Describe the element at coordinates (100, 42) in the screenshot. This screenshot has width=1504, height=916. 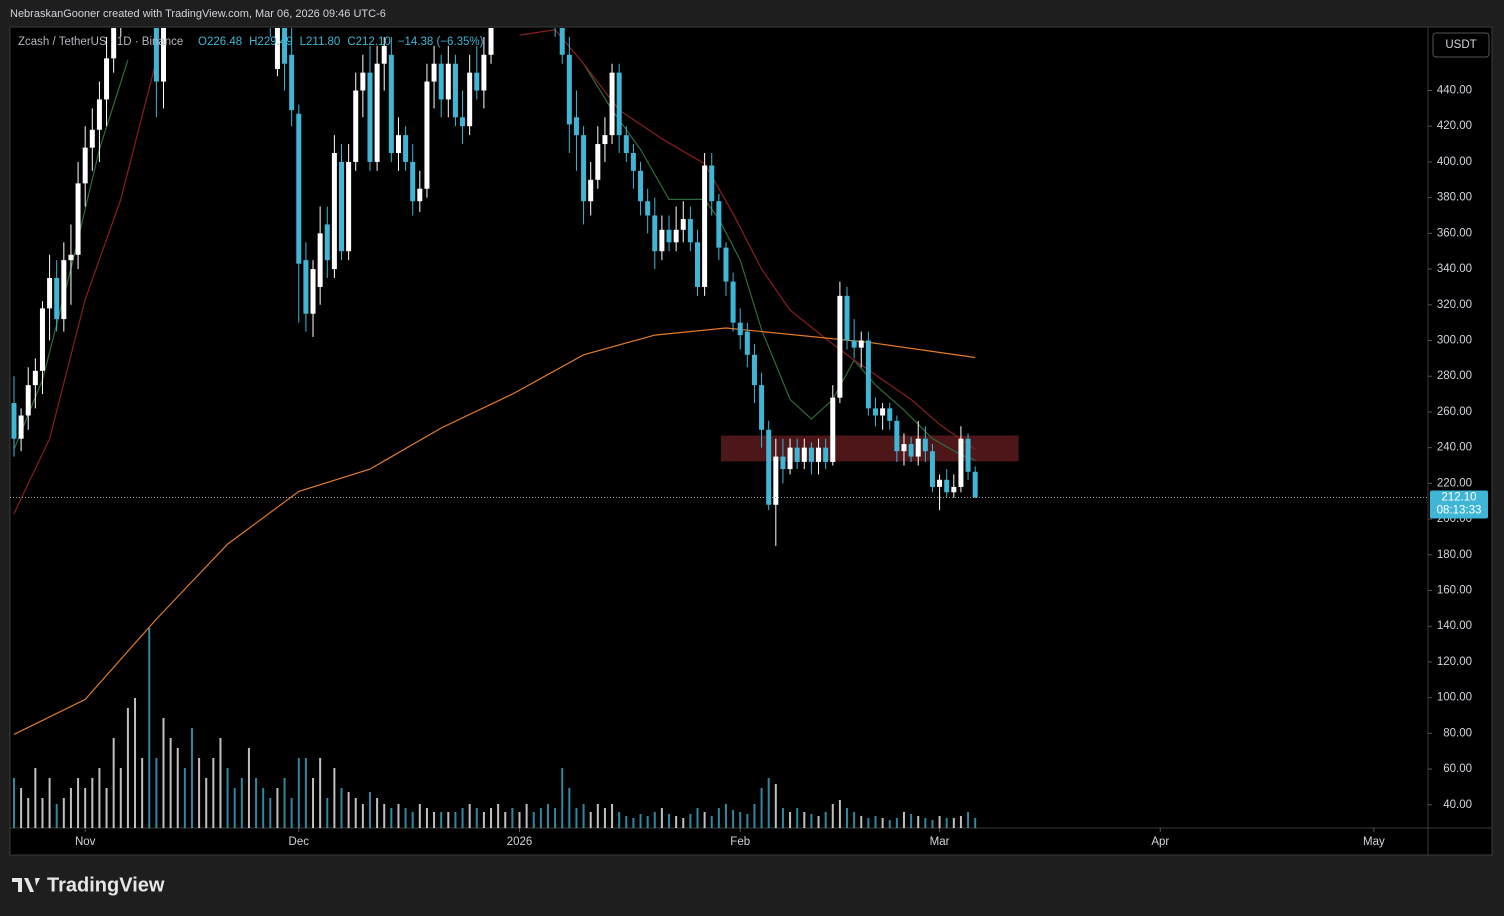
I see `symbol-legend: Zcash / TetherUS · 1D · Binance` at that location.